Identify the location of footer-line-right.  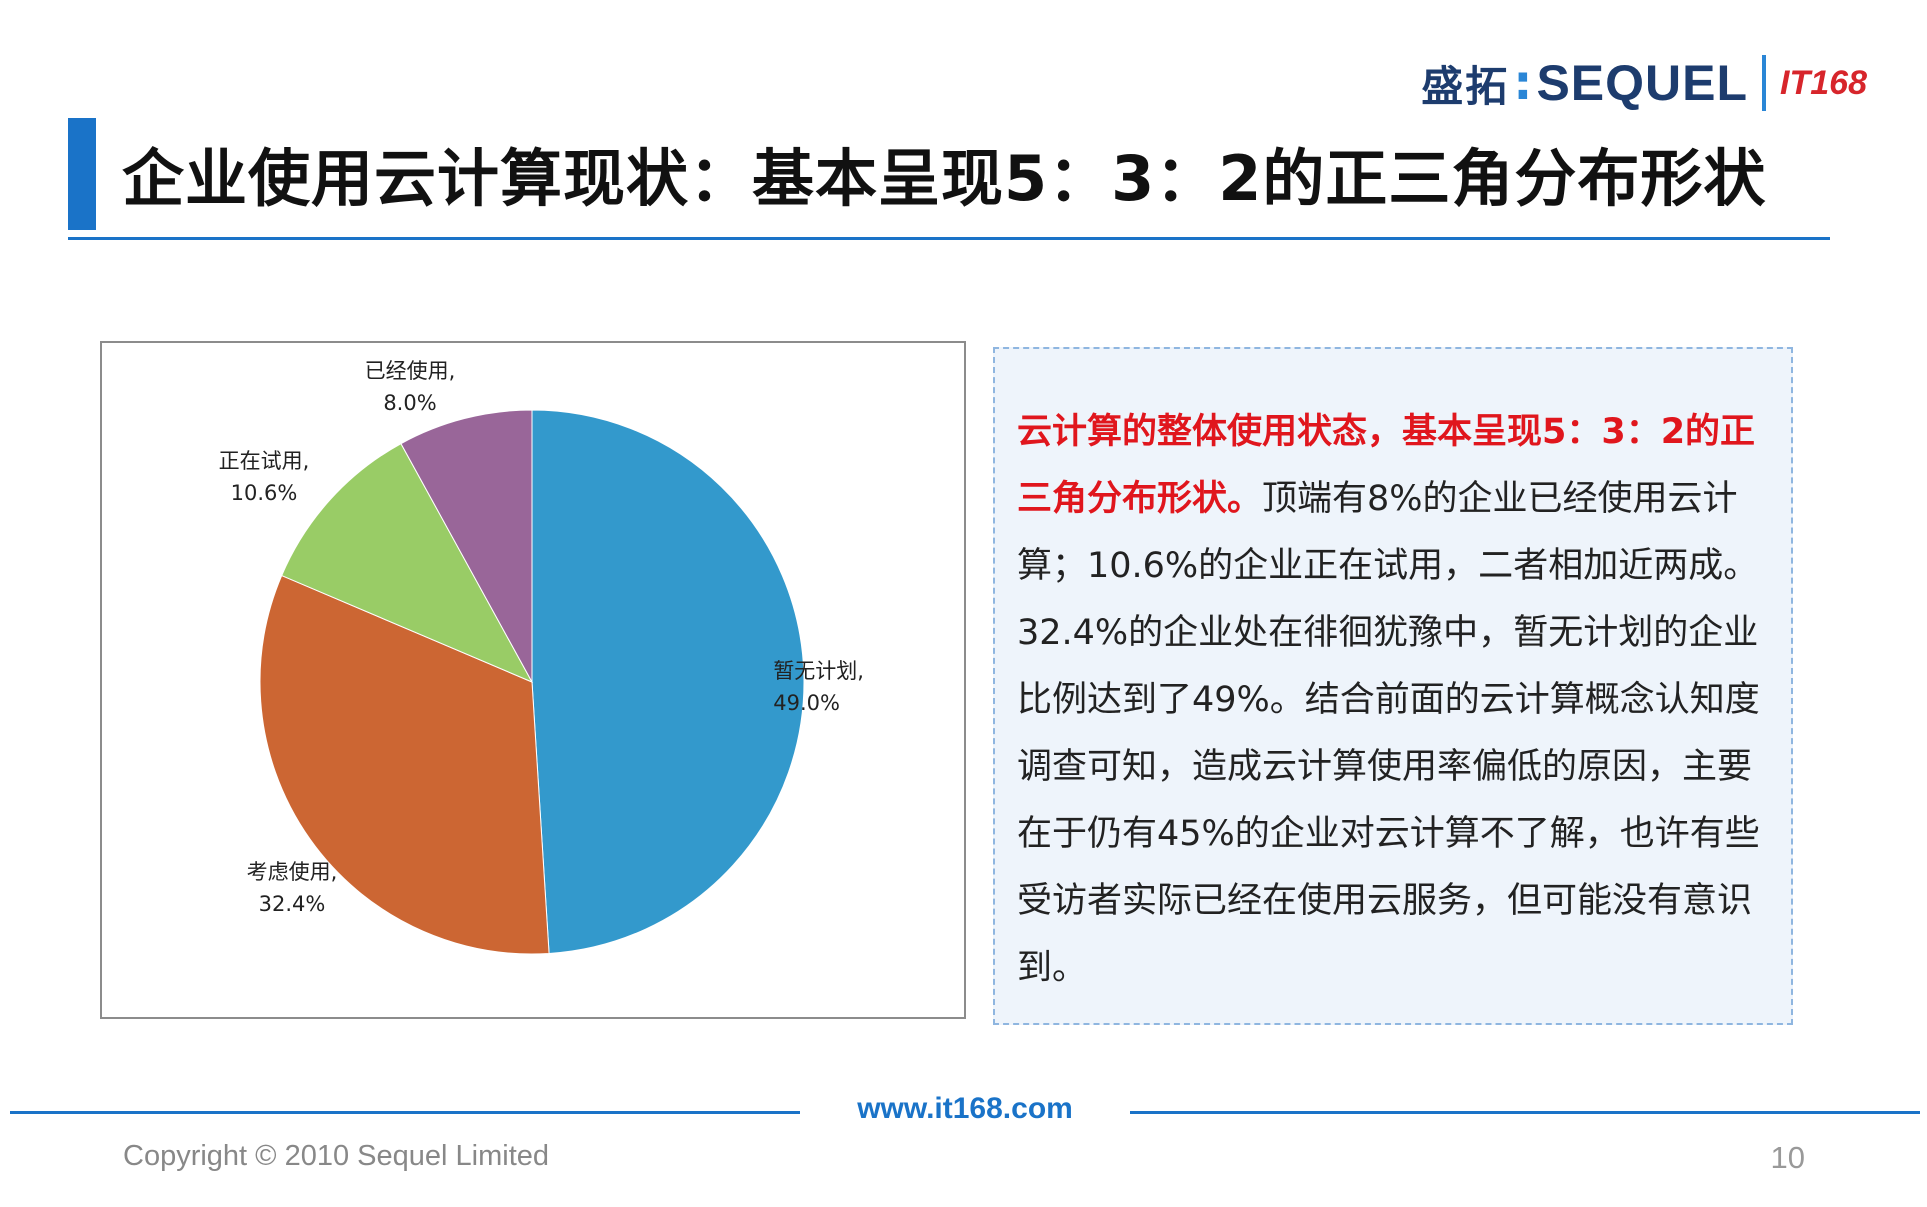
(1525, 1112).